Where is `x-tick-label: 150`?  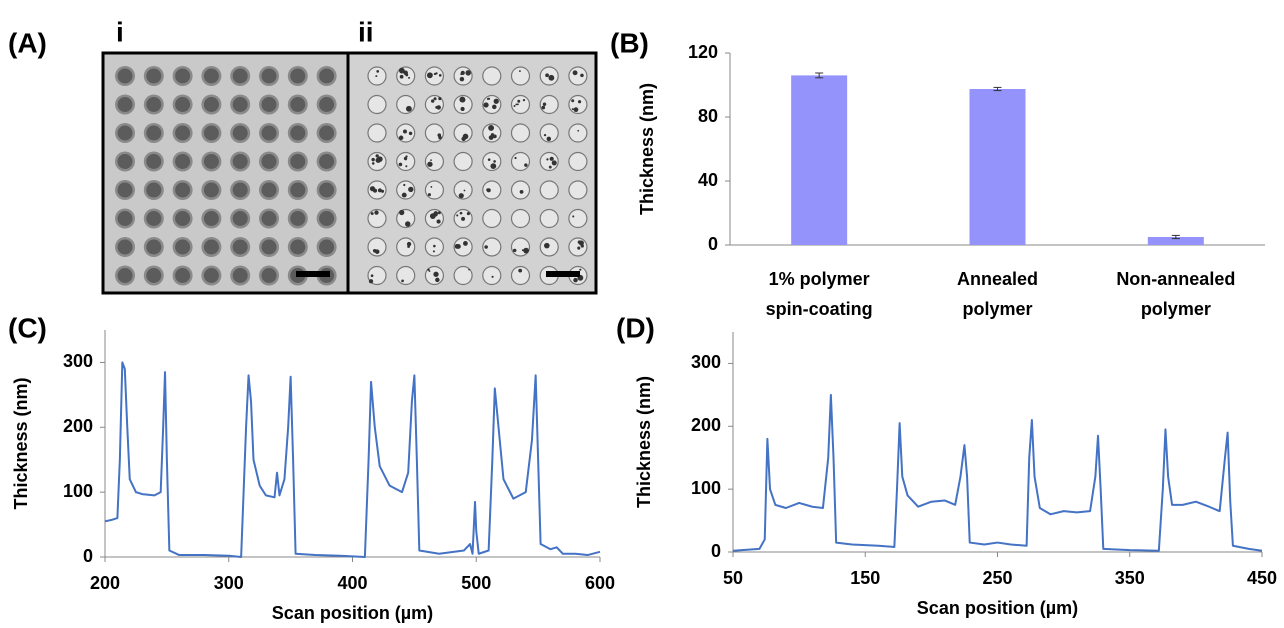
x-tick-label: 150 is located at coordinates (865, 578).